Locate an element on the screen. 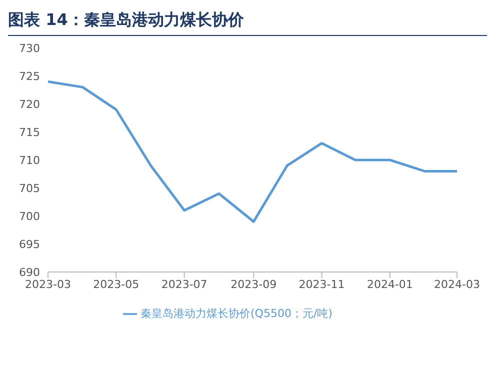  x-tick-label: 2023-05 is located at coordinates (116, 284).